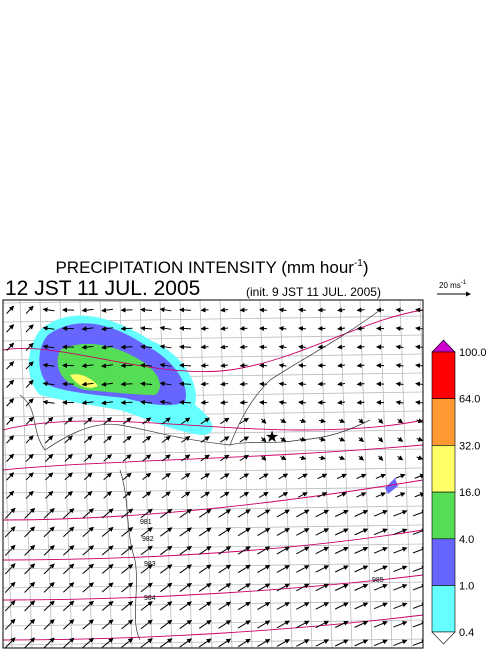 Image resolution: width=500 pixels, height=650 pixels. I want to click on colorbar-label: 1.0, so click(466, 587).